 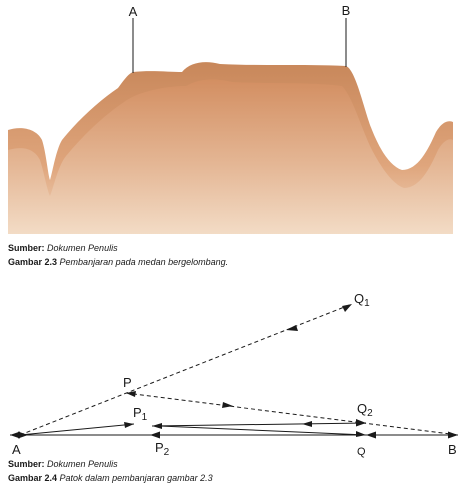 What do you see at coordinates (136, 478) in the screenshot?
I see `caption-text-2: Patok dalam pembanjaran gambar 2.3` at bounding box center [136, 478].